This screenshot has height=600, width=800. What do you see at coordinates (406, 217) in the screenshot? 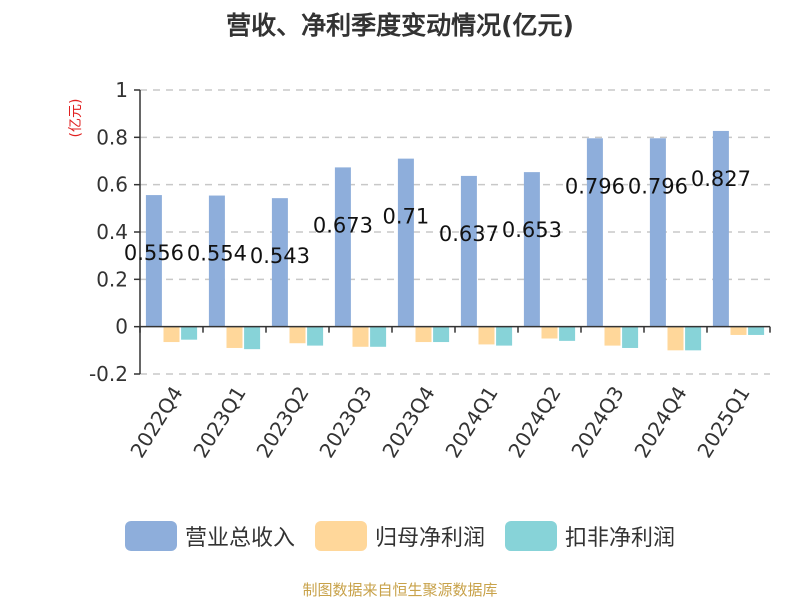
I see `data-label: 0.71` at bounding box center [406, 217].